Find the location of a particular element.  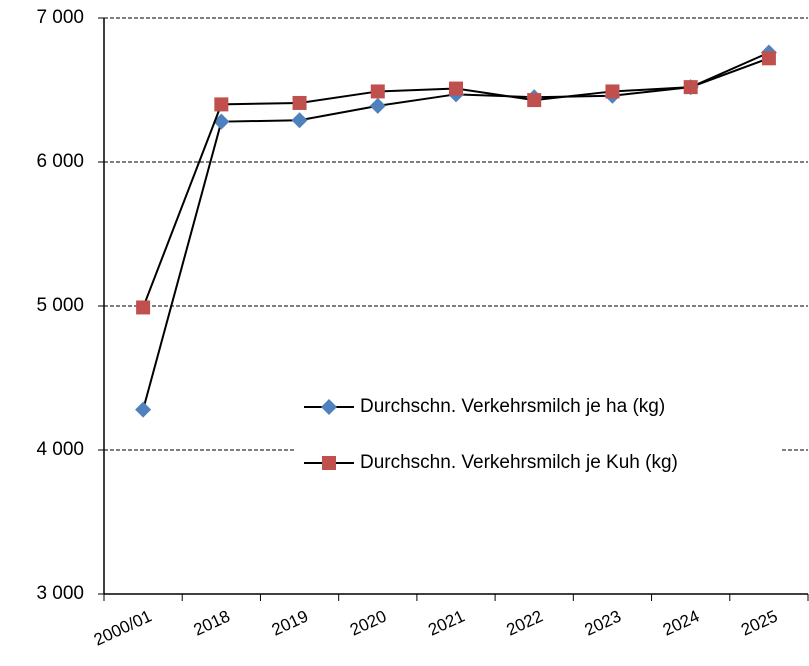

legend-label: Durchschn. Verkehrsmilch je ha (kg) is located at coordinates (512, 406).